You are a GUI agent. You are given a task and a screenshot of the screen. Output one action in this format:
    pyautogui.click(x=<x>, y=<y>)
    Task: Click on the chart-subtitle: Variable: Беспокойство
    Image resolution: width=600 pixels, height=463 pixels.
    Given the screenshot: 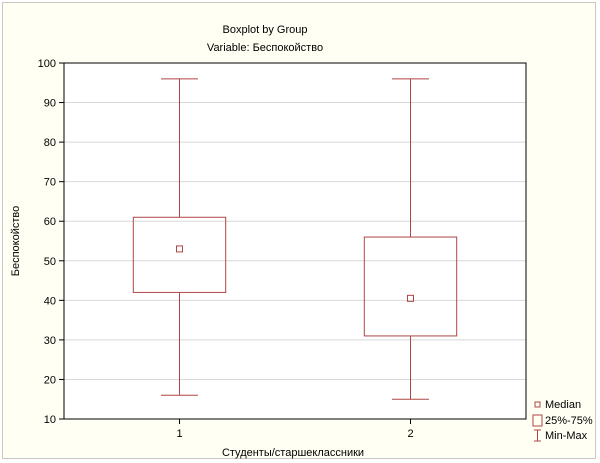 What is the action you would take?
    pyautogui.click(x=265, y=48)
    